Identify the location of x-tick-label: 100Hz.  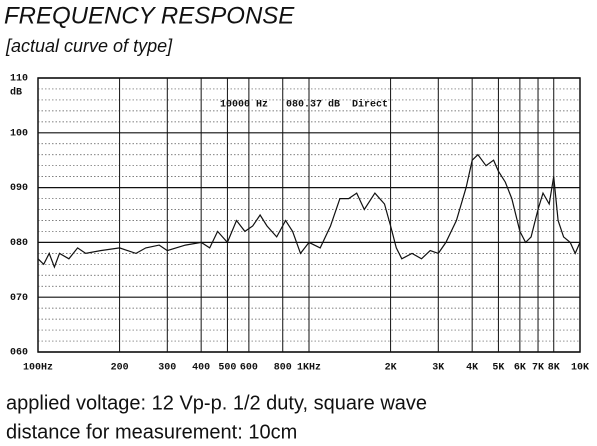
(38, 368).